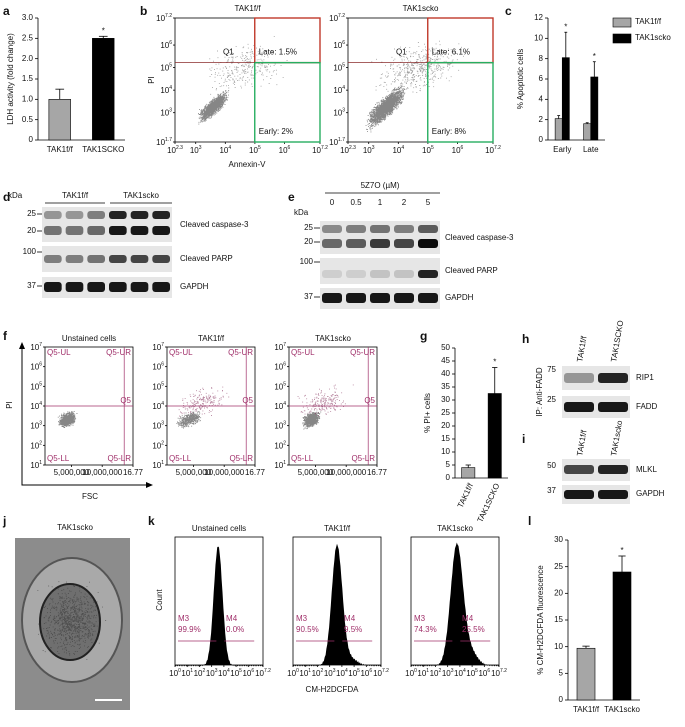 The width and height of the screenshot is (685, 727). What do you see at coordinates (582, 443) in the screenshot?
I see `lane-label: TAK1f/f` at bounding box center [582, 443].